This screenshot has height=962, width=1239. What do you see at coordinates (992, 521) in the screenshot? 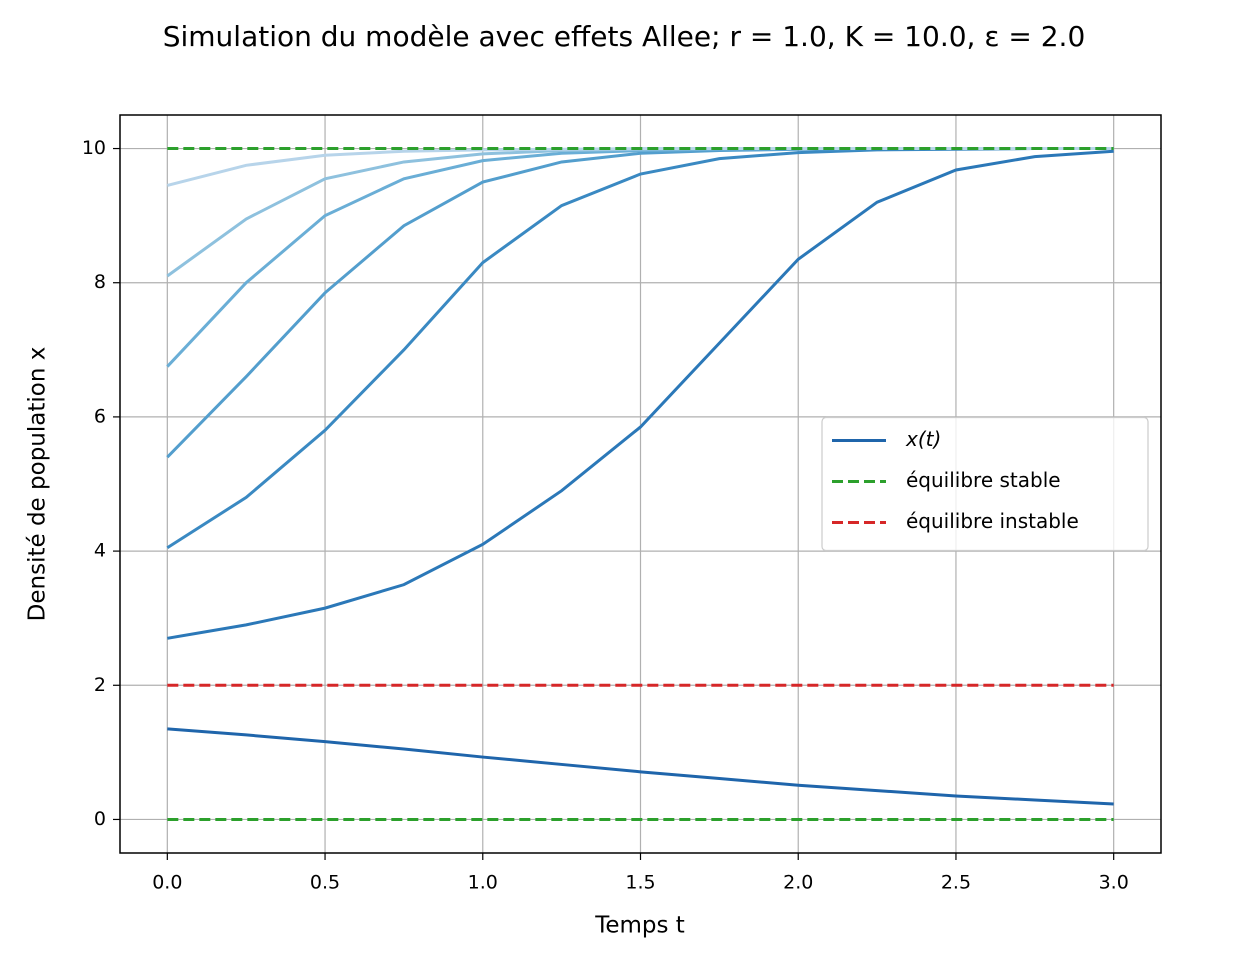
I see `legend-label: équilibre instable` at bounding box center [992, 521].